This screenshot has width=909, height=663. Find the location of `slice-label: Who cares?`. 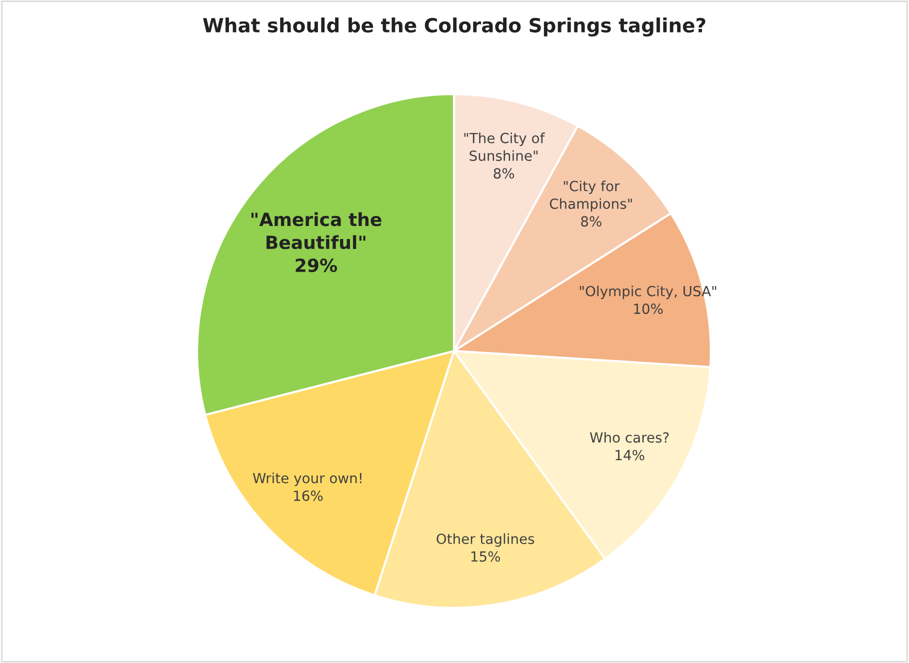

slice-label: Who cares? is located at coordinates (629, 437).